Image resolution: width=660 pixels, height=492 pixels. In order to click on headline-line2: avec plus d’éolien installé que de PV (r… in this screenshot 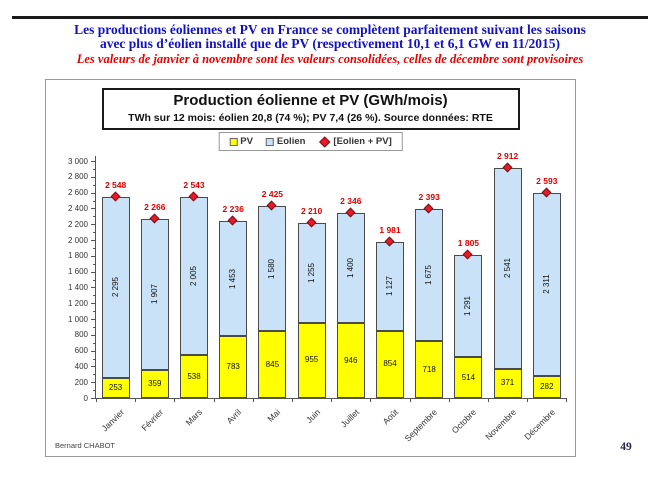, I will do `click(330, 43)`.